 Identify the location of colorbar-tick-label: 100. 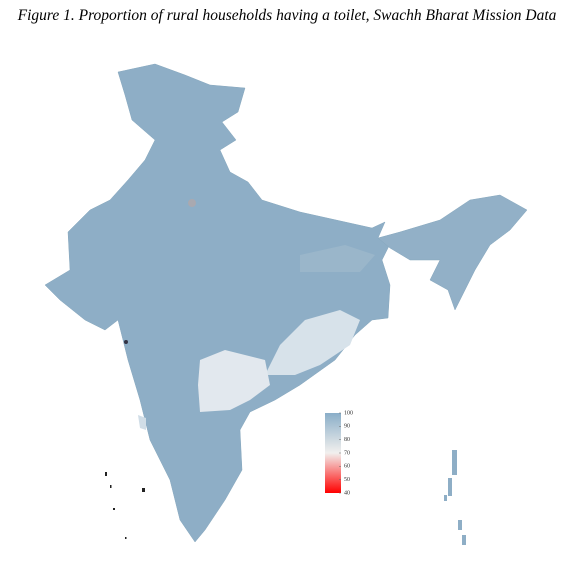
(348, 413).